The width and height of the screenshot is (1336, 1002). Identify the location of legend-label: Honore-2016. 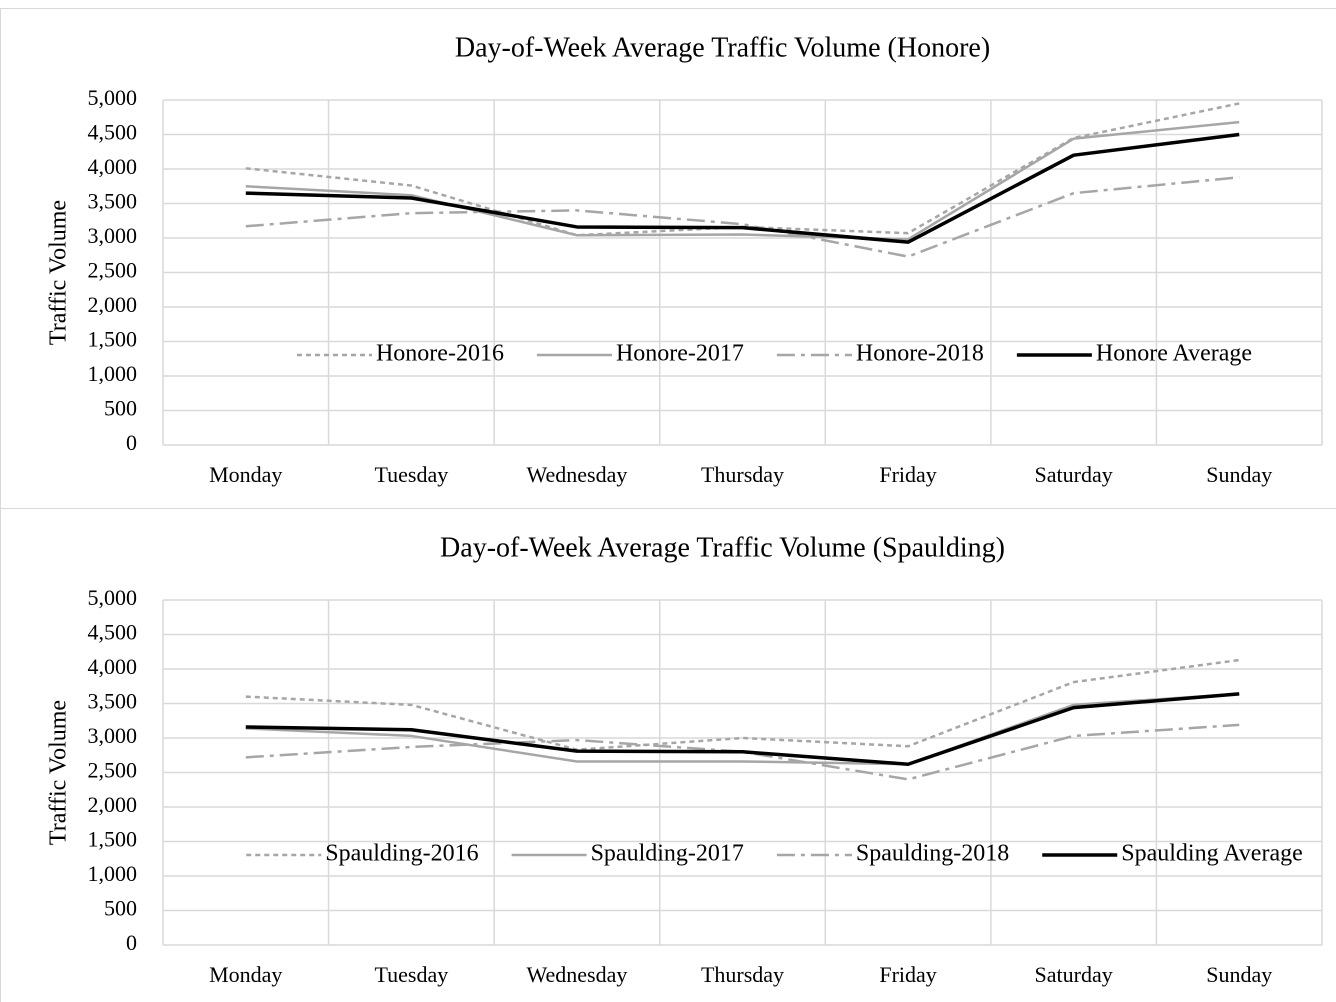
(440, 354).